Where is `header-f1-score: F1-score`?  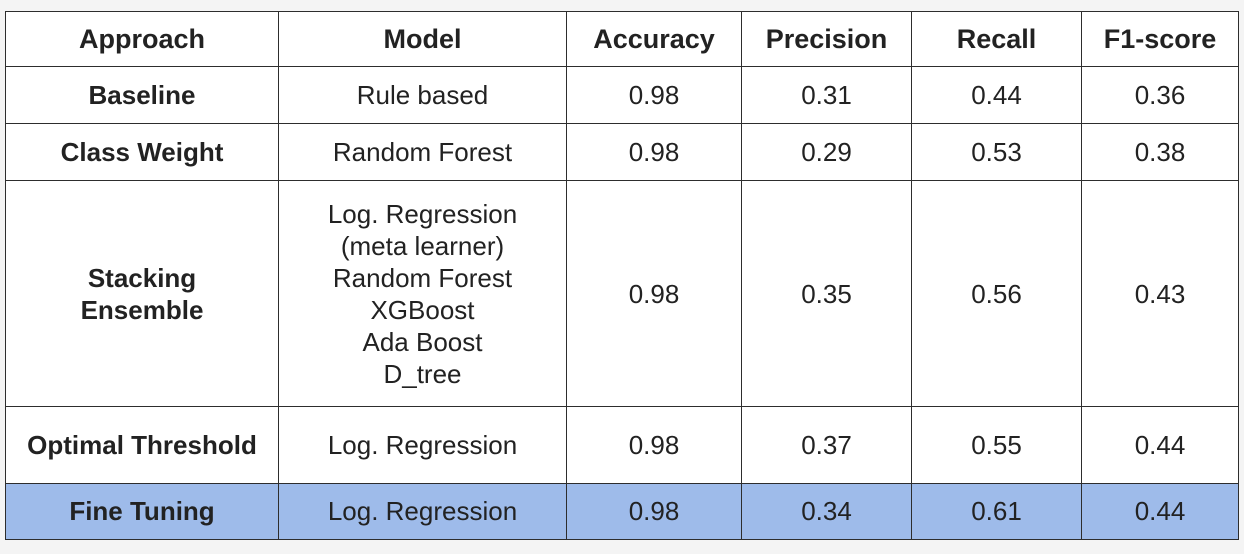 header-f1-score: F1-score is located at coordinates (1160, 39).